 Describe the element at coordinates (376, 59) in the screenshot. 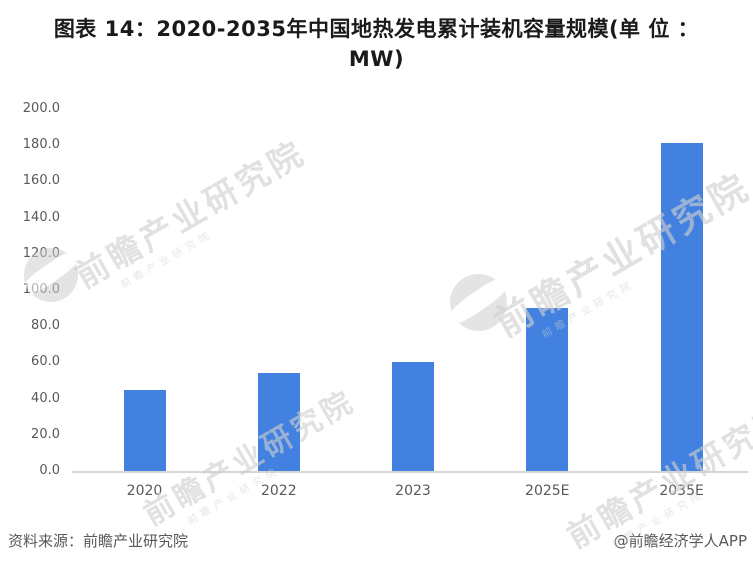

I see `chart-title-line2: MW)` at that location.